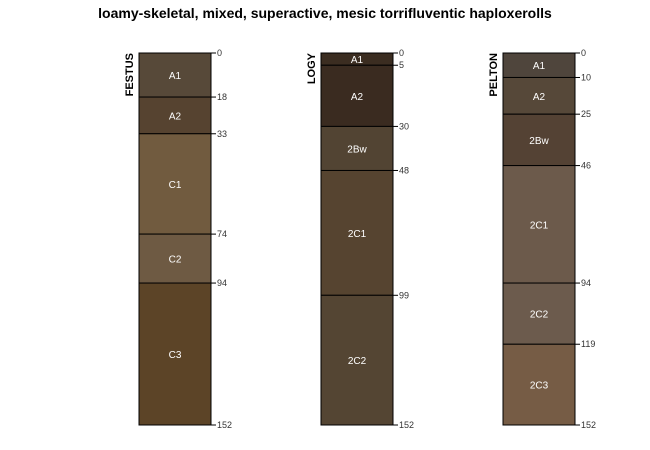 This screenshot has height=450, width=650. I want to click on horizon-label: C2, so click(175, 260).